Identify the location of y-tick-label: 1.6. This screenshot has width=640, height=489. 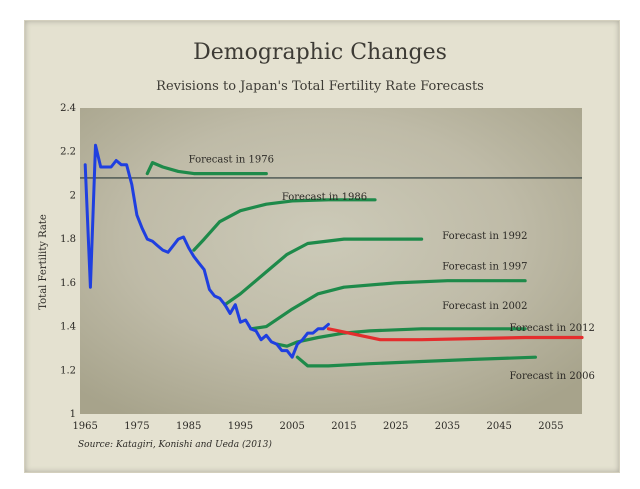
(68, 283).